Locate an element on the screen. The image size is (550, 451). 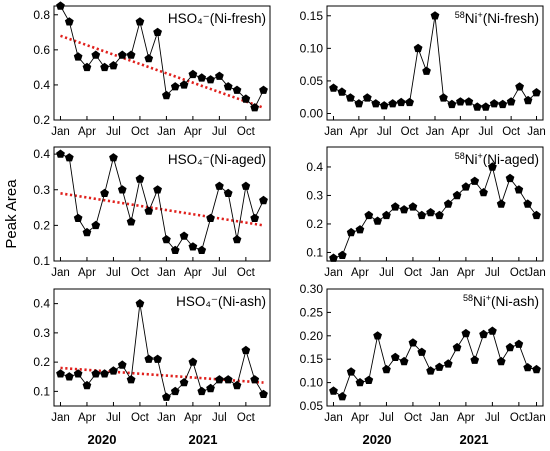
series-line is located at coordinates (162, 350).